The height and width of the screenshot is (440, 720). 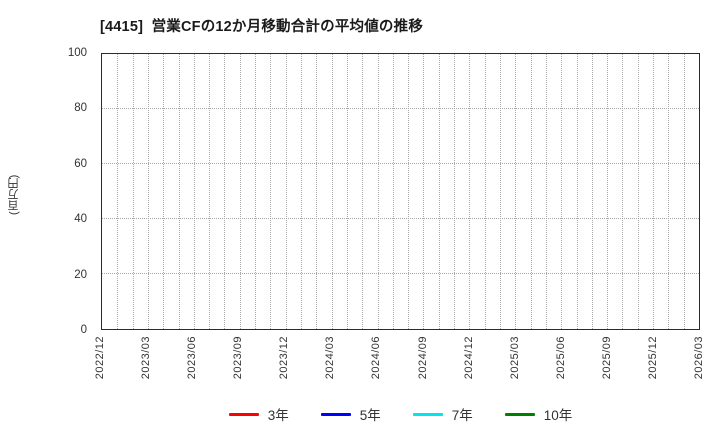 I want to click on legend-item: 3年, so click(x=258, y=414).